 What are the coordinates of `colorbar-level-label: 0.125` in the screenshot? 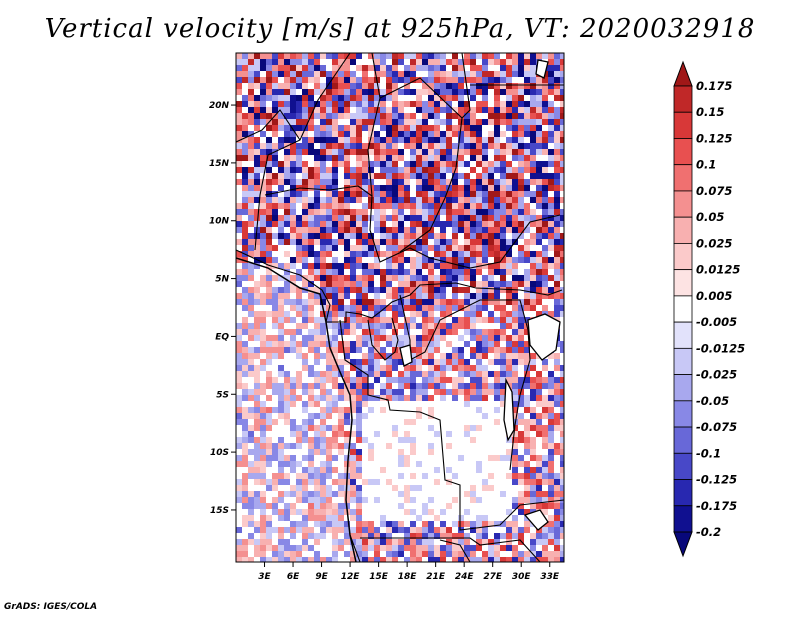 It's located at (714, 138).